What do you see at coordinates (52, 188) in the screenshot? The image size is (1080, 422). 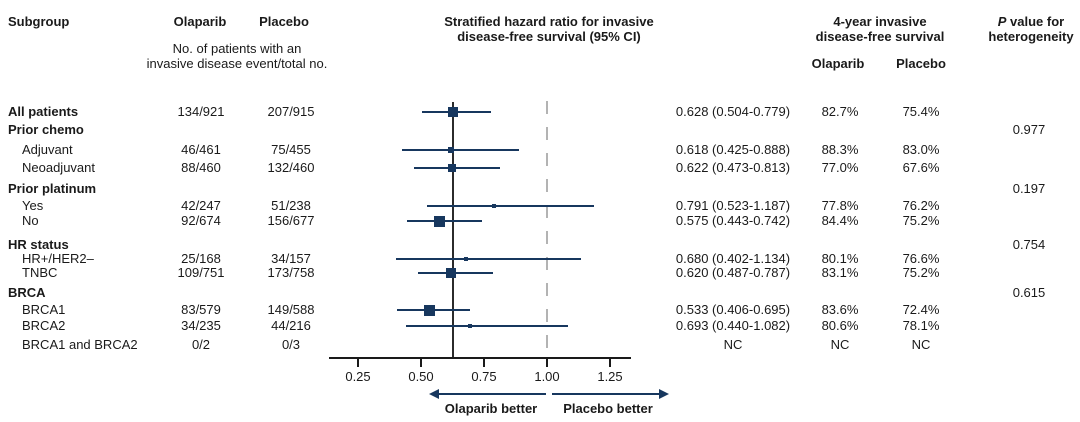 I see `subgroup-label: Prior platinum` at bounding box center [52, 188].